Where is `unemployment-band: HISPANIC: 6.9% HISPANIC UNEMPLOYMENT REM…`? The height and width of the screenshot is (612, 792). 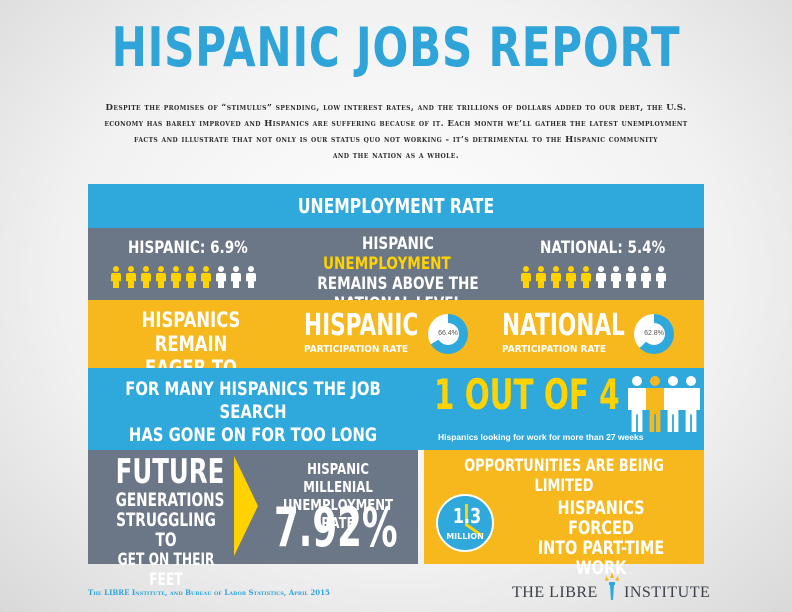
unemployment-band: HISPANIC: 6.9% HISPANIC UNEMPLOYMENT REM… is located at coordinates (396, 271).